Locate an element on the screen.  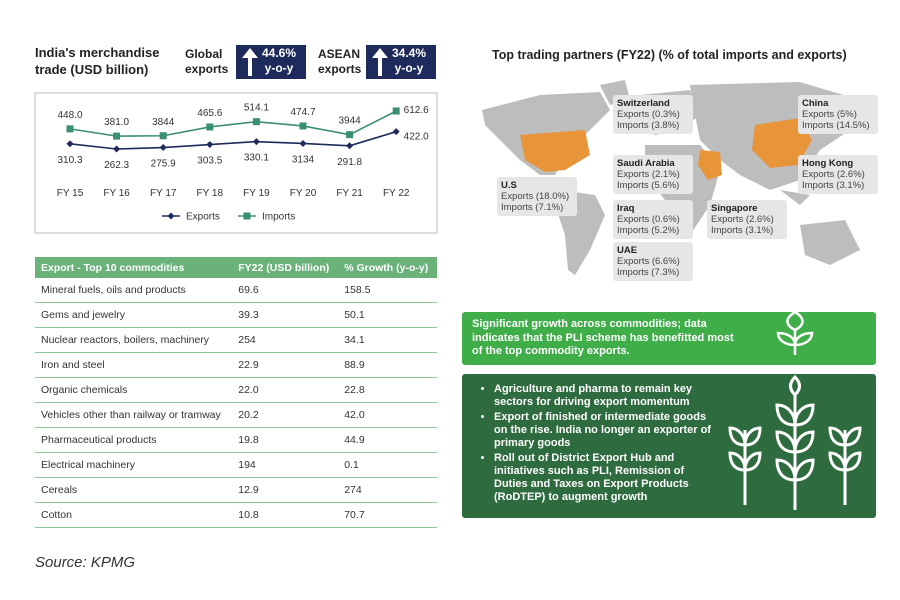
table-row: Organic chemicals 22.0 22.8 is located at coordinates (236, 390).